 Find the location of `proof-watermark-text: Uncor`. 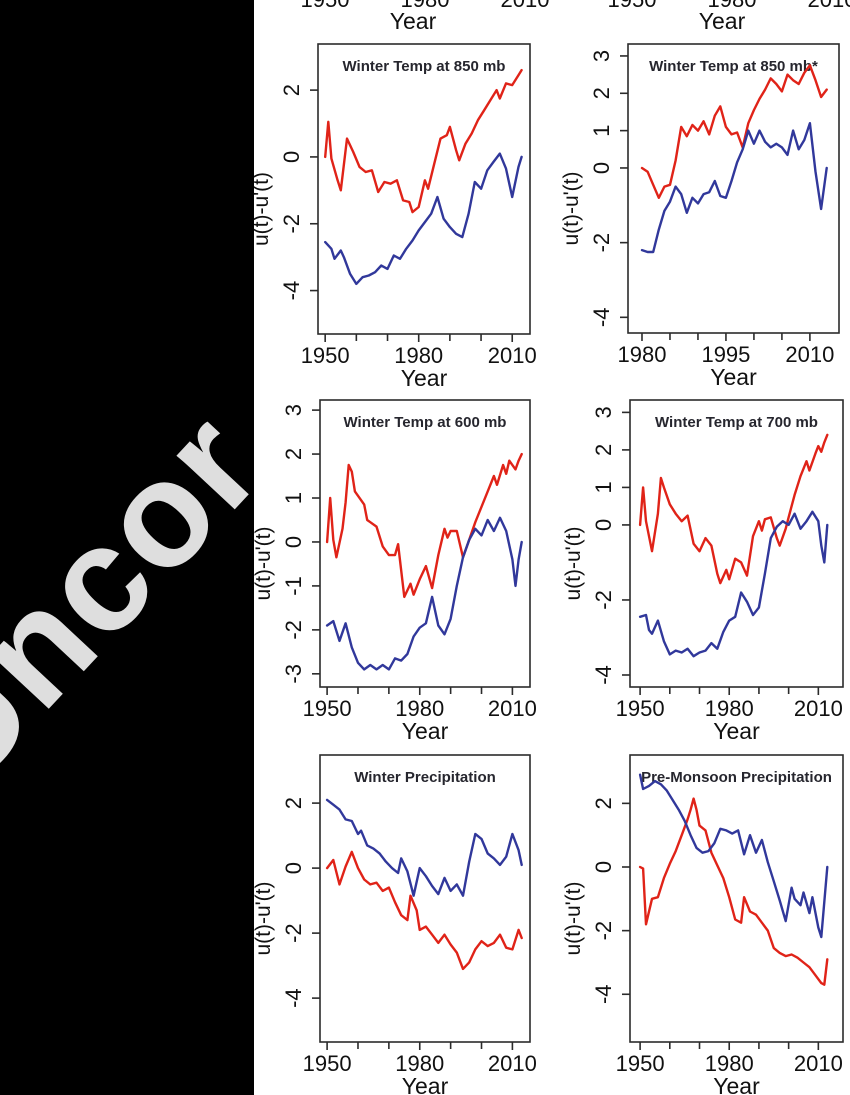

proof-watermark-text: Uncor is located at coordinates (127, 599).